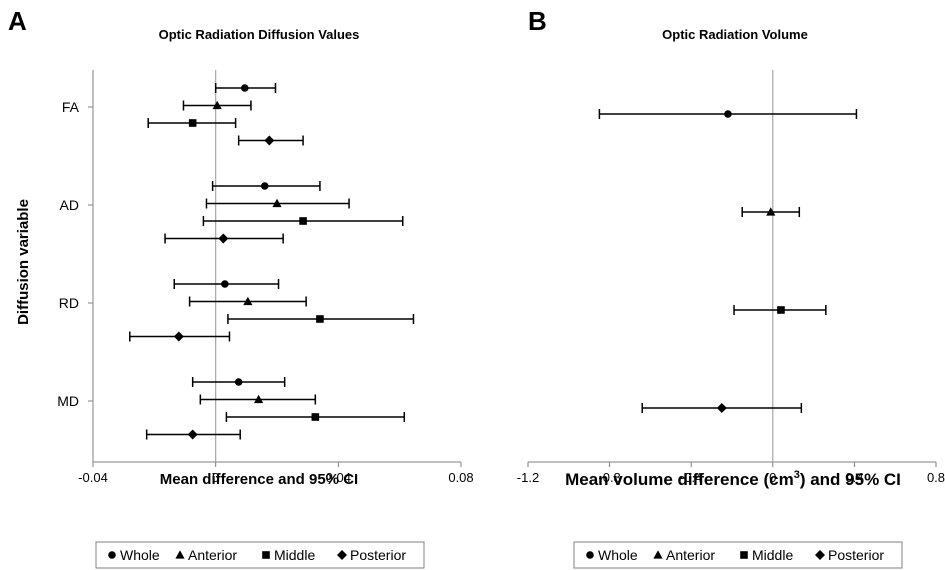  What do you see at coordinates (212, 555) in the screenshot?
I see `legend-a-label-anterior: Anterior` at bounding box center [212, 555].